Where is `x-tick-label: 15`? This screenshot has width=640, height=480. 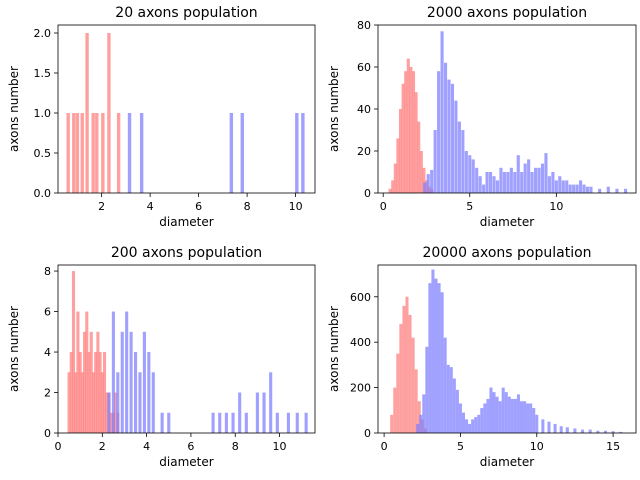
x-tick-label: 15 is located at coordinates (613, 446).